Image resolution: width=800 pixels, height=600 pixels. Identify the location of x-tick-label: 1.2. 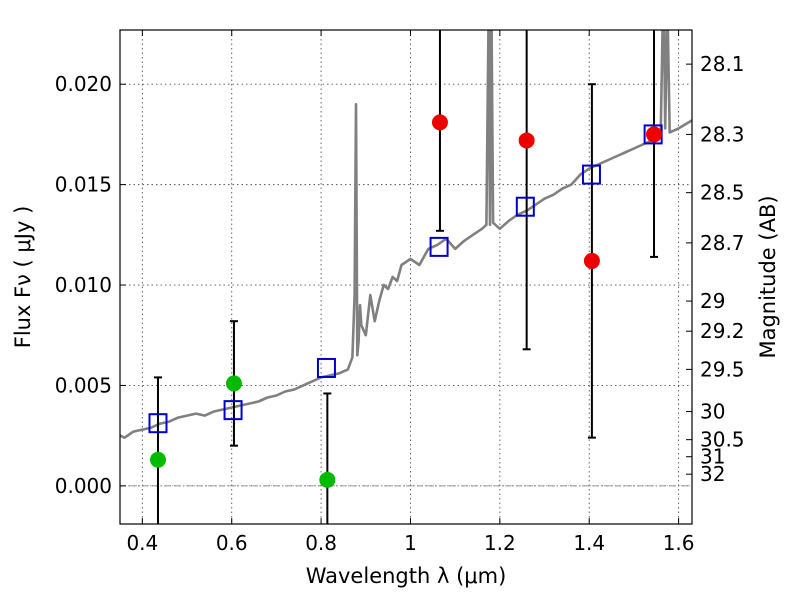
(500, 543).